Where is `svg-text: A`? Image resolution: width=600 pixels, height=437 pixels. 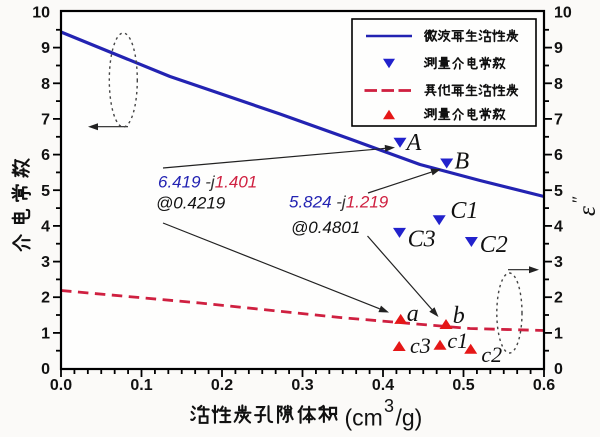 svg-text: A is located at coordinates (413, 143).